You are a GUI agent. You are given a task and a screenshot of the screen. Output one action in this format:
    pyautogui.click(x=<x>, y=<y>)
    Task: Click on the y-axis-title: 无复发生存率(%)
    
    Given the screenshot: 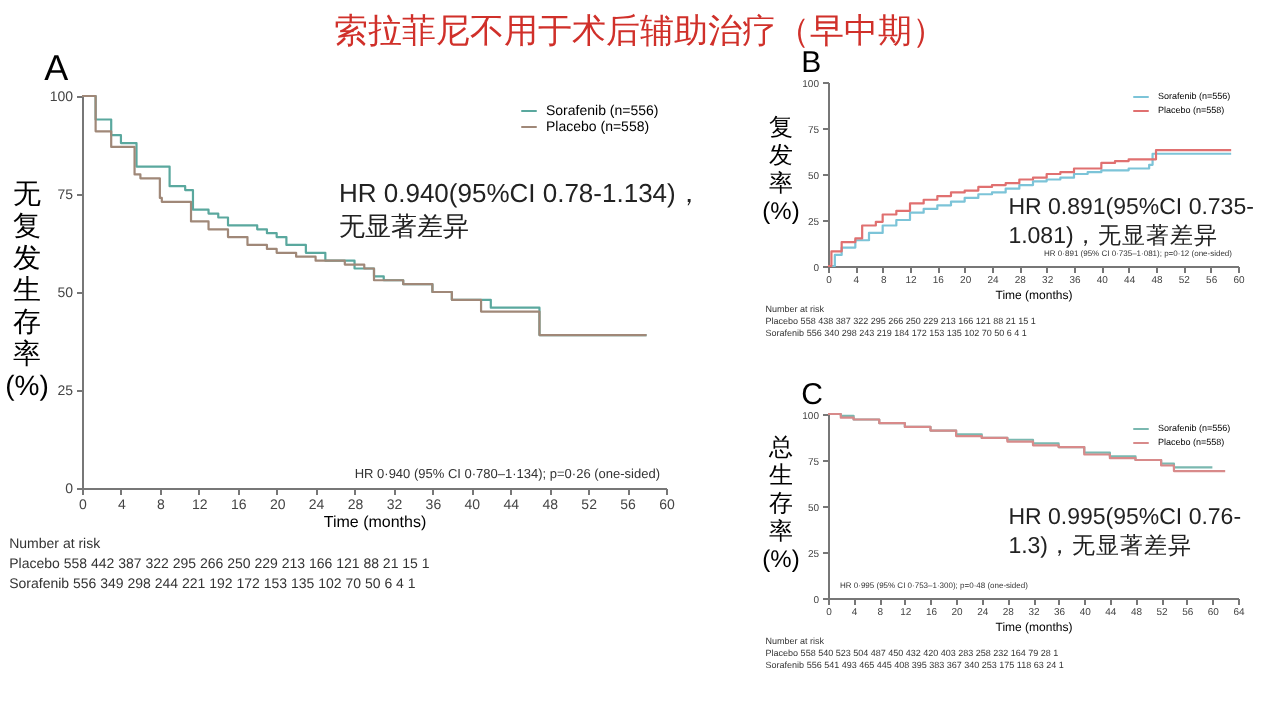 What is the action you would take?
    pyautogui.click(x=27, y=289)
    